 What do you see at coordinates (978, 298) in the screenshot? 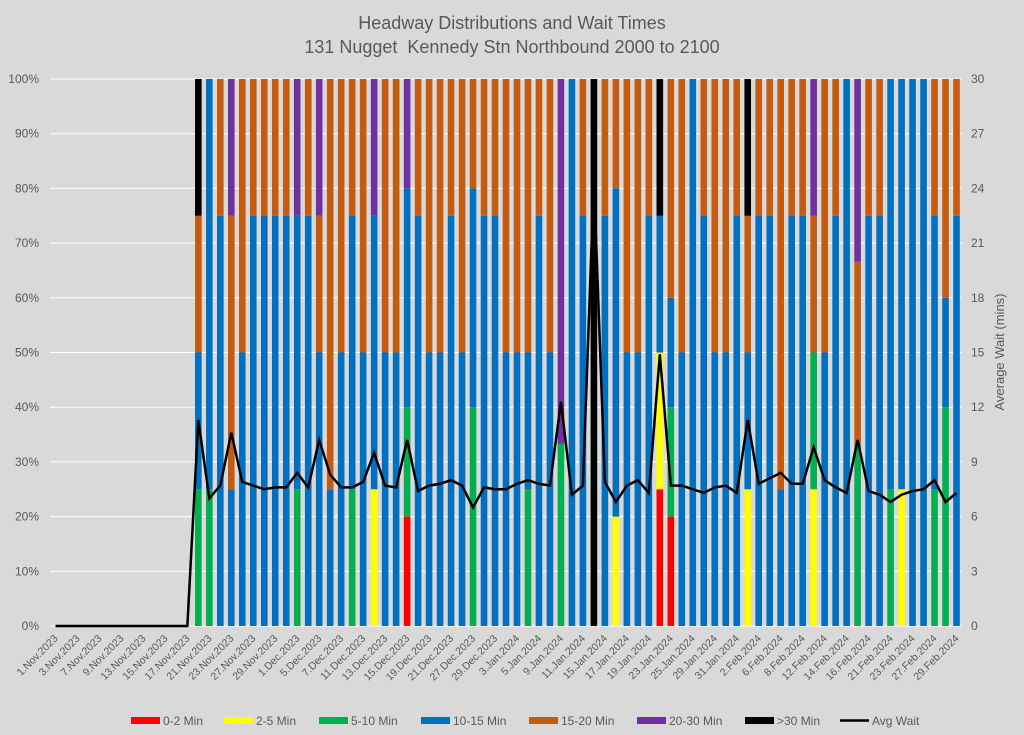
I see `y2-axis-tick-label: 18` at bounding box center [978, 298].